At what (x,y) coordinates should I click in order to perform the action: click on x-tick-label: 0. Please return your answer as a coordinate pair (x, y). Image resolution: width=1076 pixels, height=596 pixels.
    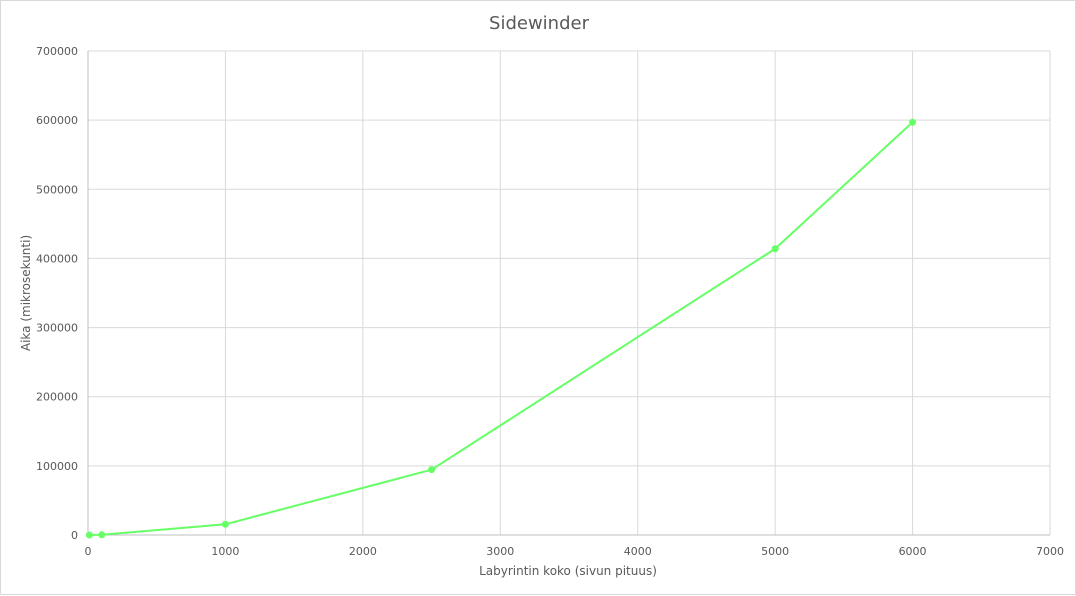
    Looking at the image, I should click on (88, 551).